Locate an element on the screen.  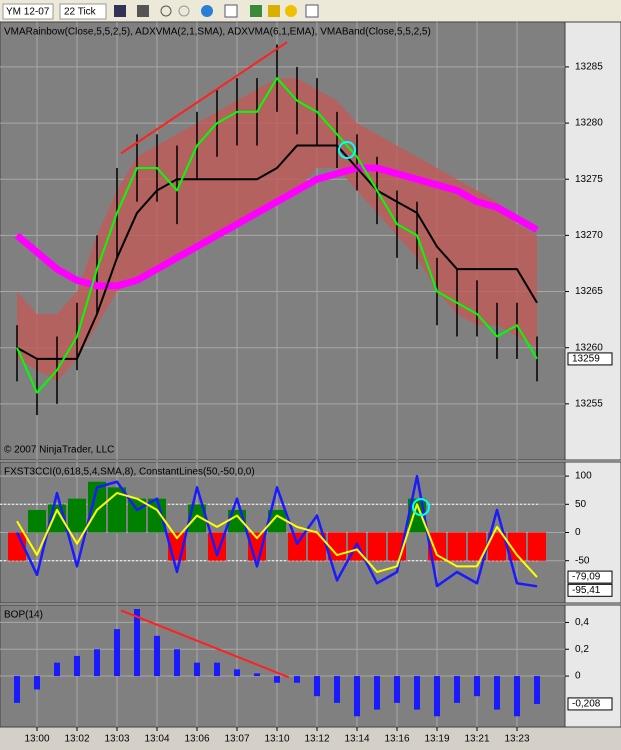
x-tick-label: 13:23 is located at coordinates (516, 739).